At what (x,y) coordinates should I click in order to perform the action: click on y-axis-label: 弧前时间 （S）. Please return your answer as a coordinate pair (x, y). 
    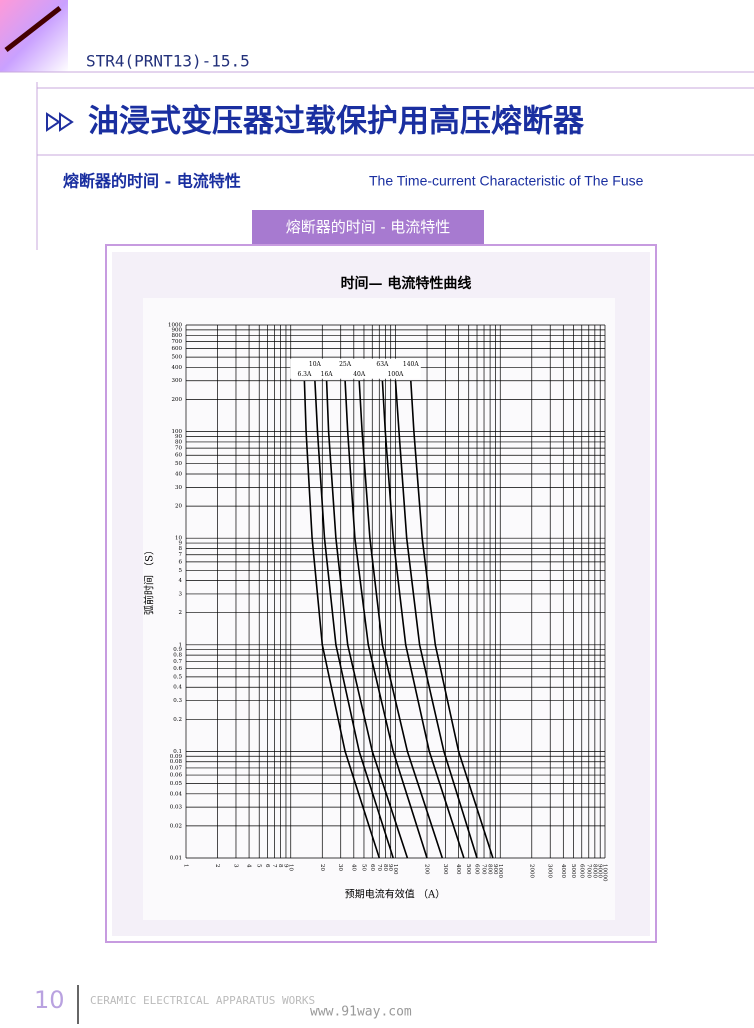
    Looking at the image, I should click on (149, 580).